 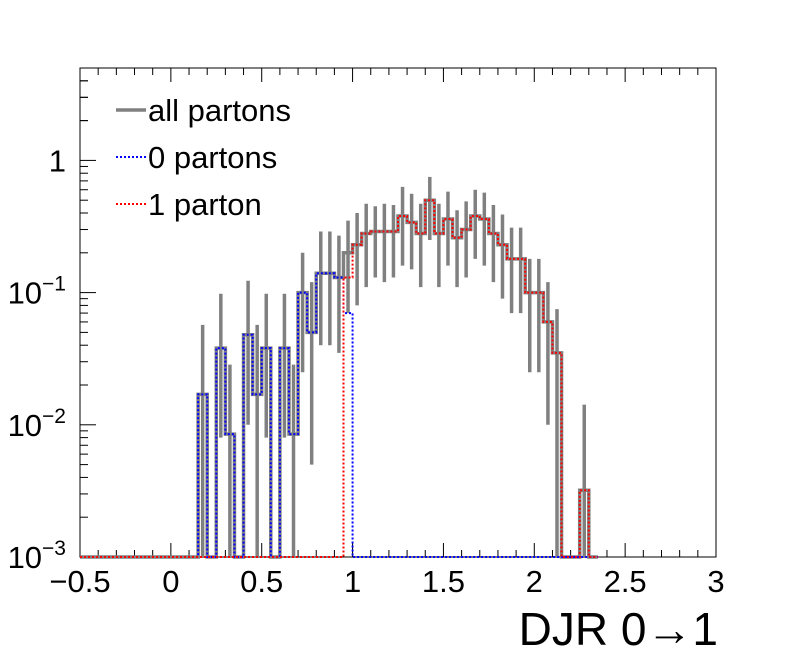 I want to click on x-tick-label: 2, so click(x=534, y=581).